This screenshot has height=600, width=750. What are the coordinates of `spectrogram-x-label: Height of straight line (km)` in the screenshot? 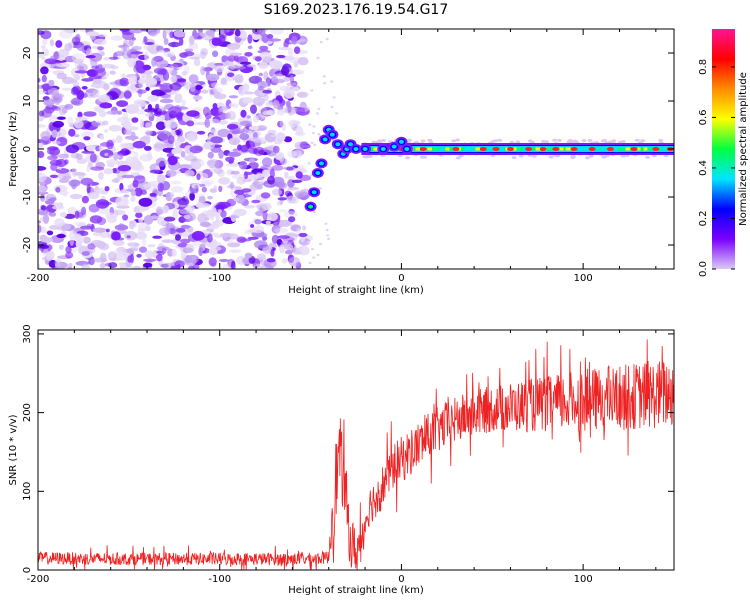 It's located at (356, 290).